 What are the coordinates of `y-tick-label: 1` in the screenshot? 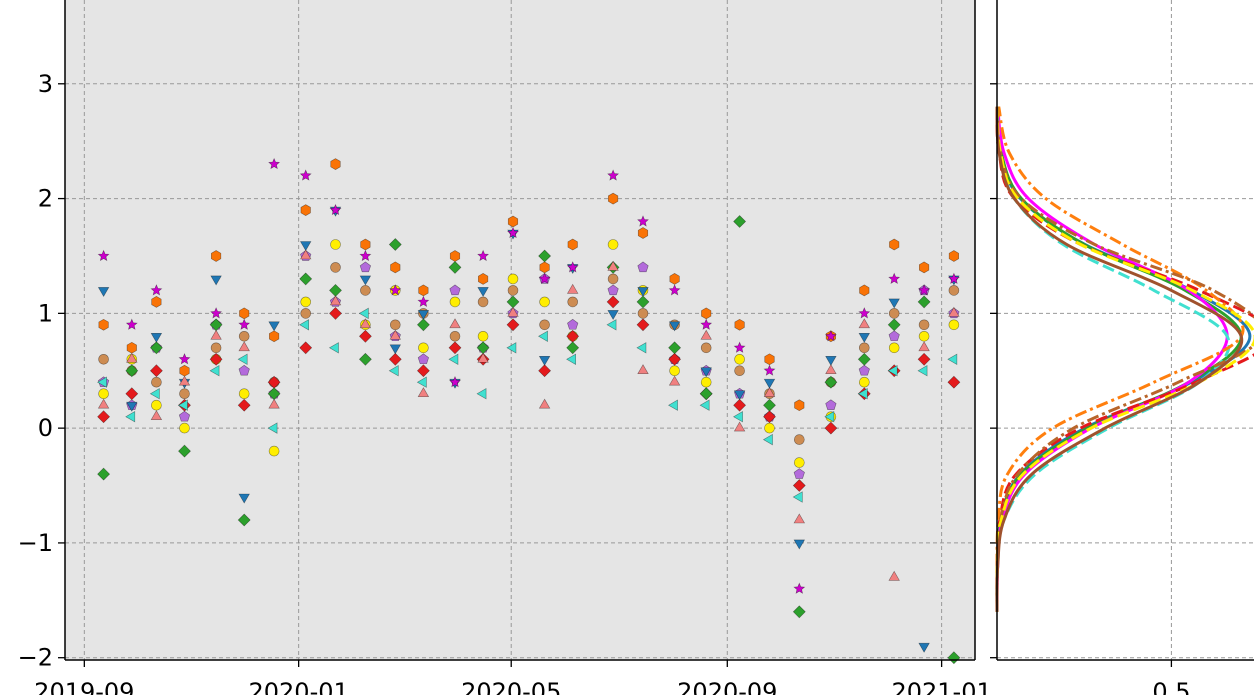 It's located at (45, 313).